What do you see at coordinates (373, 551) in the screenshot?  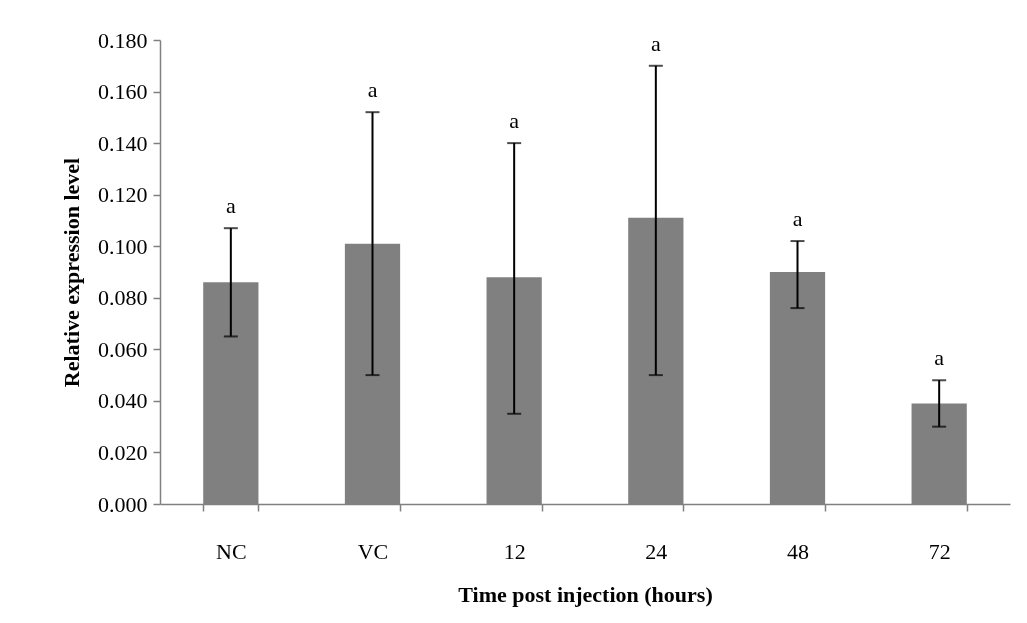 I see `x-tick-label: VC` at bounding box center [373, 551].